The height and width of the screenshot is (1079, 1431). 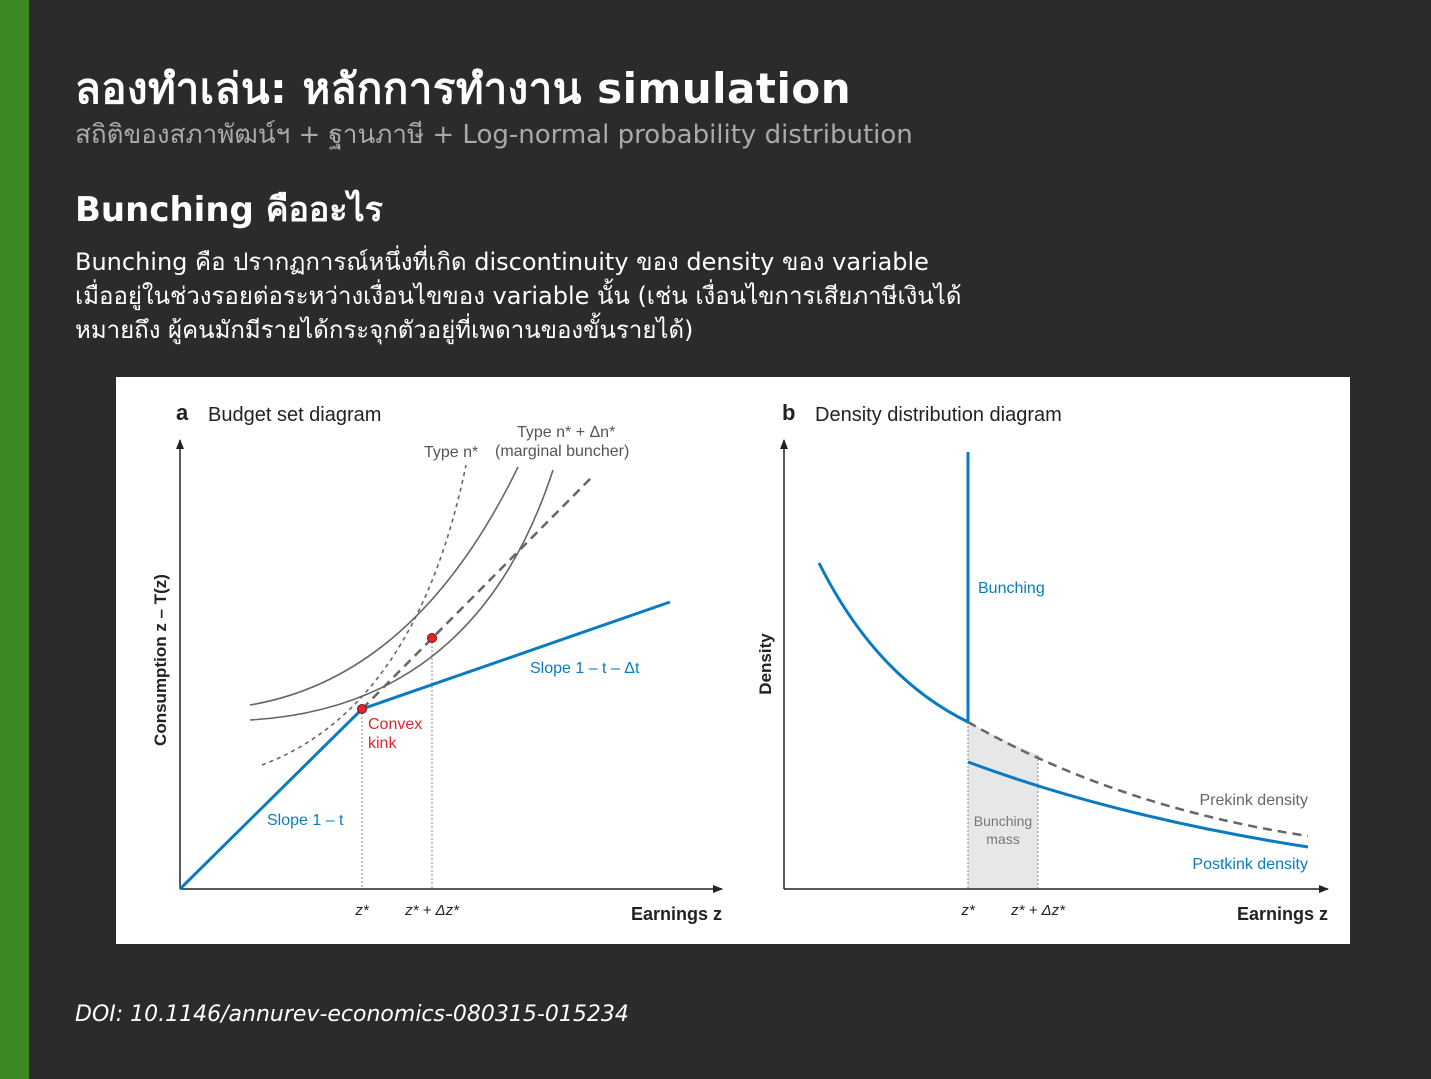 What do you see at coordinates (382, 743) in the screenshot?
I see `convex-kink-label-2: kink` at bounding box center [382, 743].